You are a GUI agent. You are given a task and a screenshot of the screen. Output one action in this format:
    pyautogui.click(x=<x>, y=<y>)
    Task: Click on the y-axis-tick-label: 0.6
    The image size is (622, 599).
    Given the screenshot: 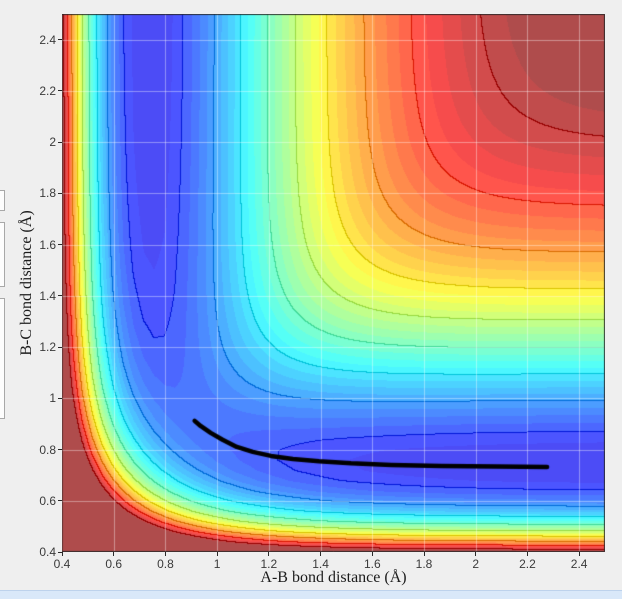 What is the action you would take?
    pyautogui.click(x=47, y=500)
    